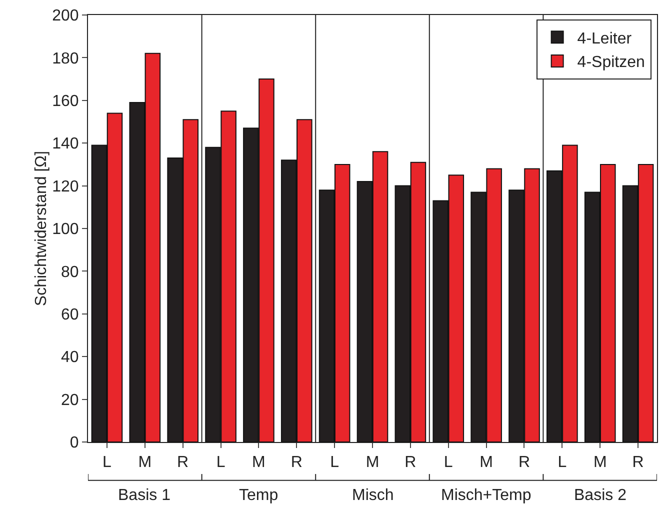 This screenshot has height=515, width=665. I want to click on text: Misch, so click(373, 495).